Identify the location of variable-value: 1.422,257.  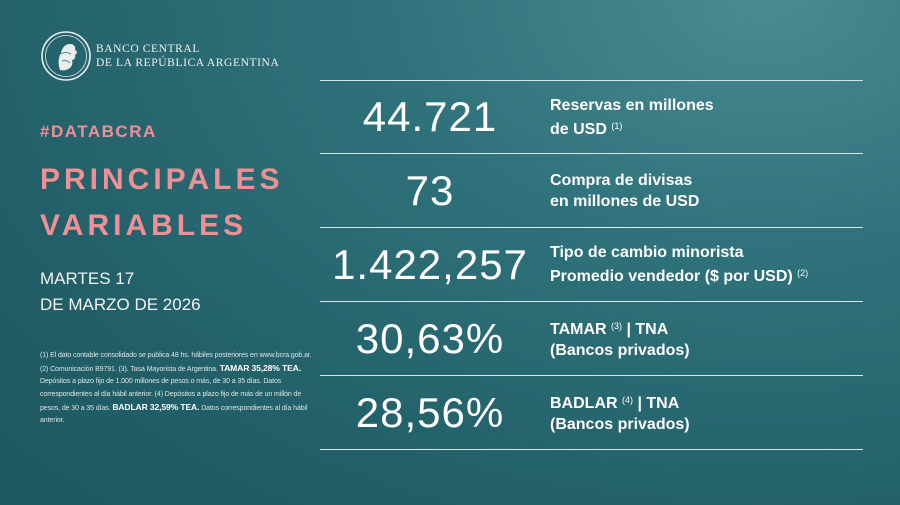
(430, 264).